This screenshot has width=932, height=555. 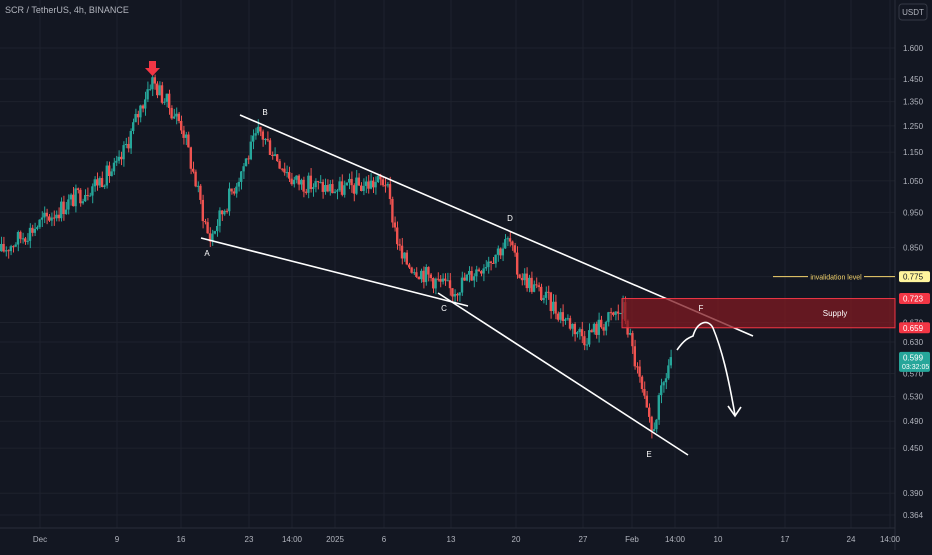 I want to click on projection-arrowhead, so click(x=734, y=411).